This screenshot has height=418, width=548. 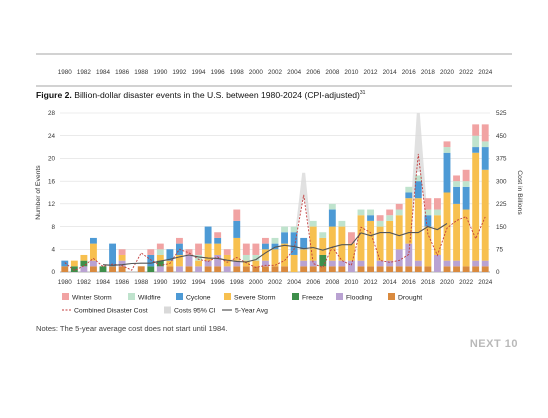 I want to click on bottom-year-label: 1996, so click(x=218, y=282).